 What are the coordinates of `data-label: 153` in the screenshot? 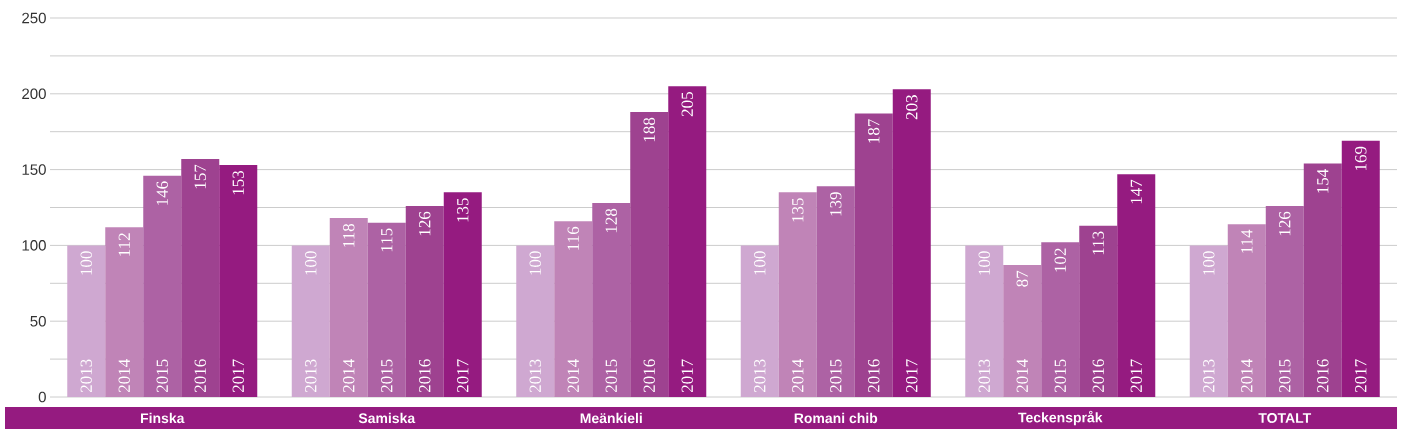 It's located at (238, 182).